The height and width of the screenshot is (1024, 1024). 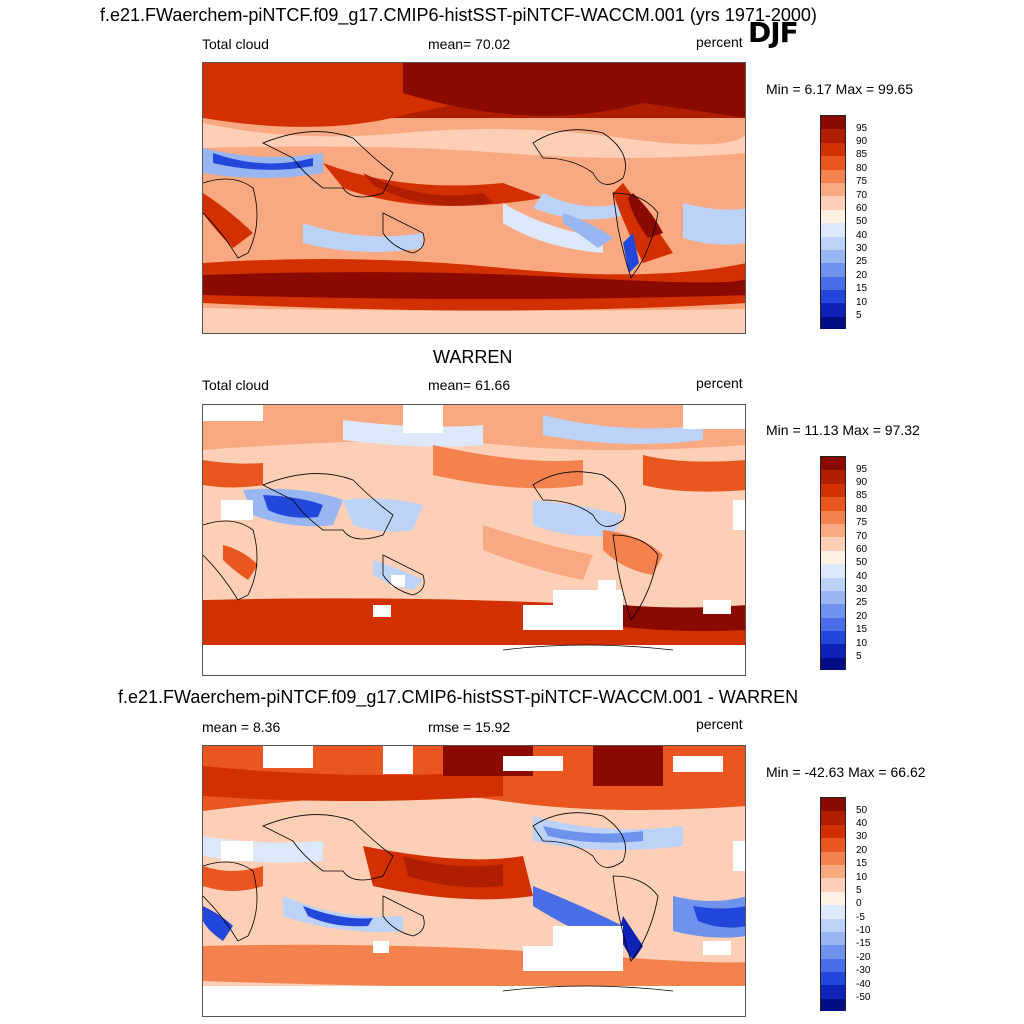 What do you see at coordinates (833, 904) in the screenshot?
I see `panel-3-colorbar` at bounding box center [833, 904].